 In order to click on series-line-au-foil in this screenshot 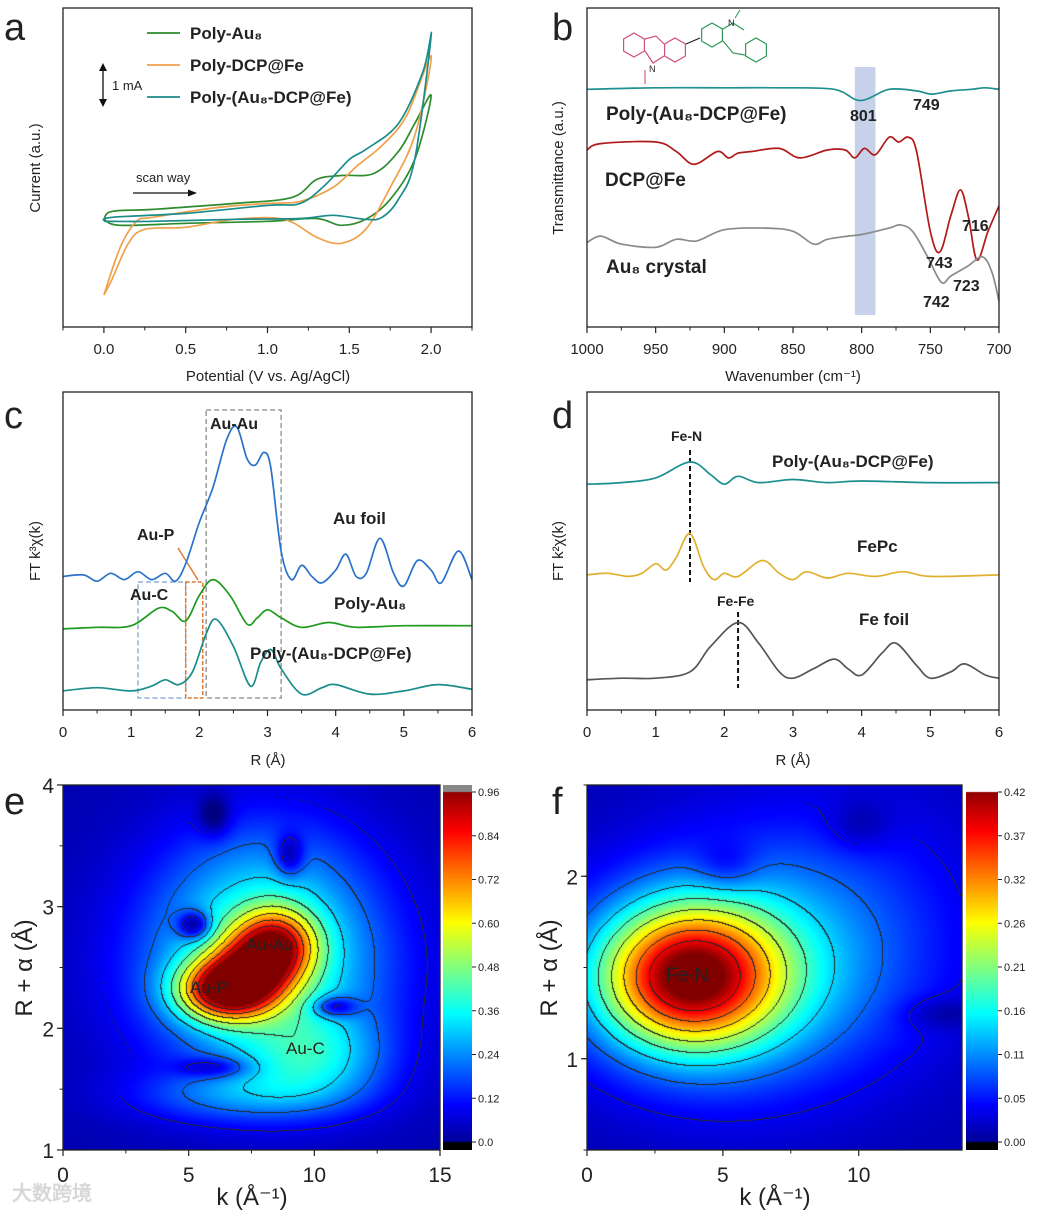, I will do `click(267, 506)`.